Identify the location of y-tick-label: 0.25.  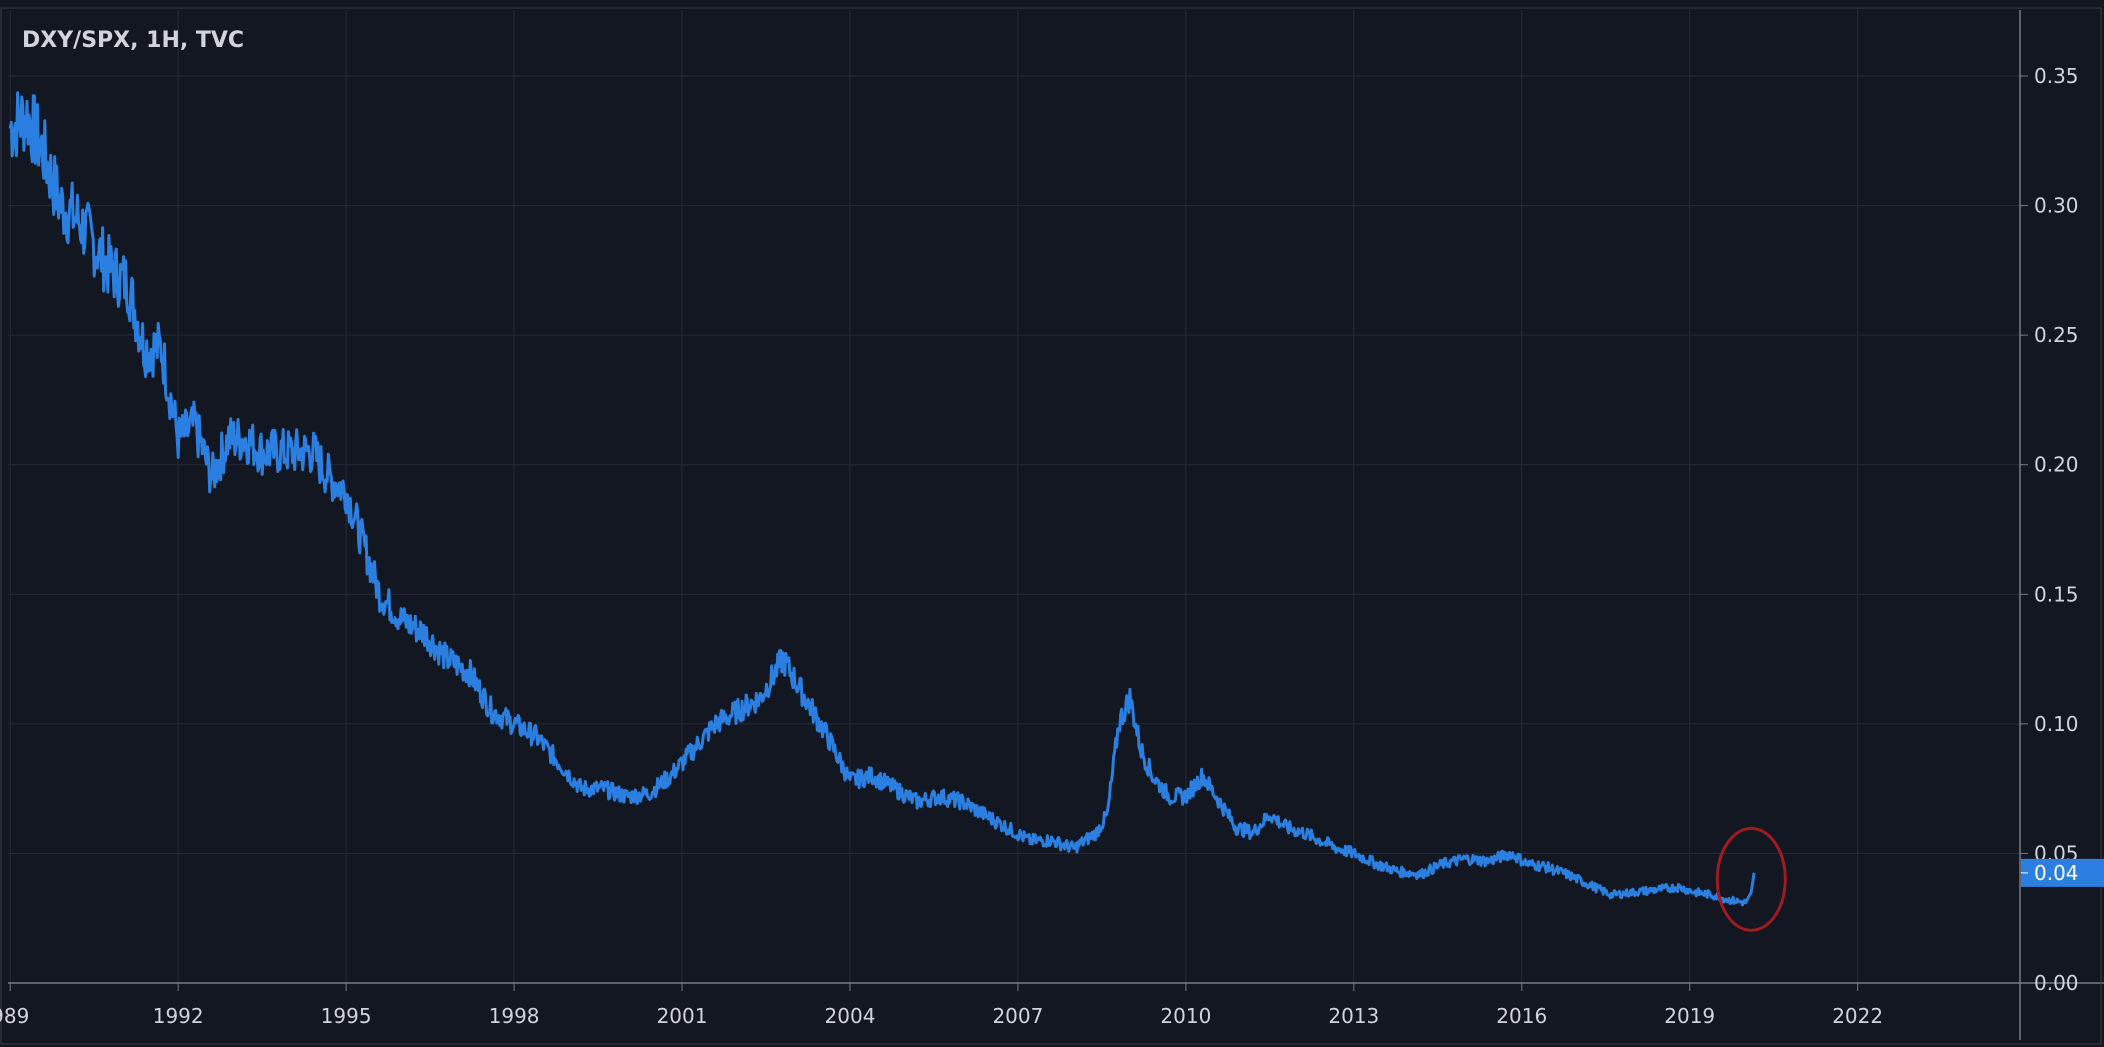
(2056, 335).